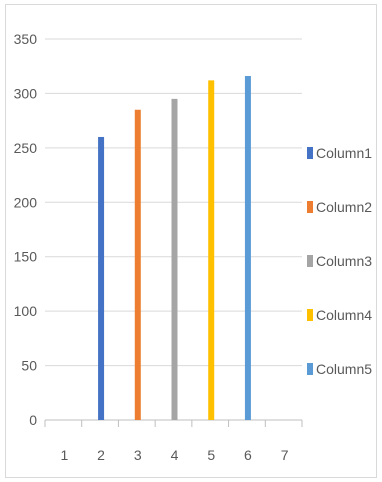  Describe the element at coordinates (174, 259) in the screenshot. I see `bar-column3` at that location.